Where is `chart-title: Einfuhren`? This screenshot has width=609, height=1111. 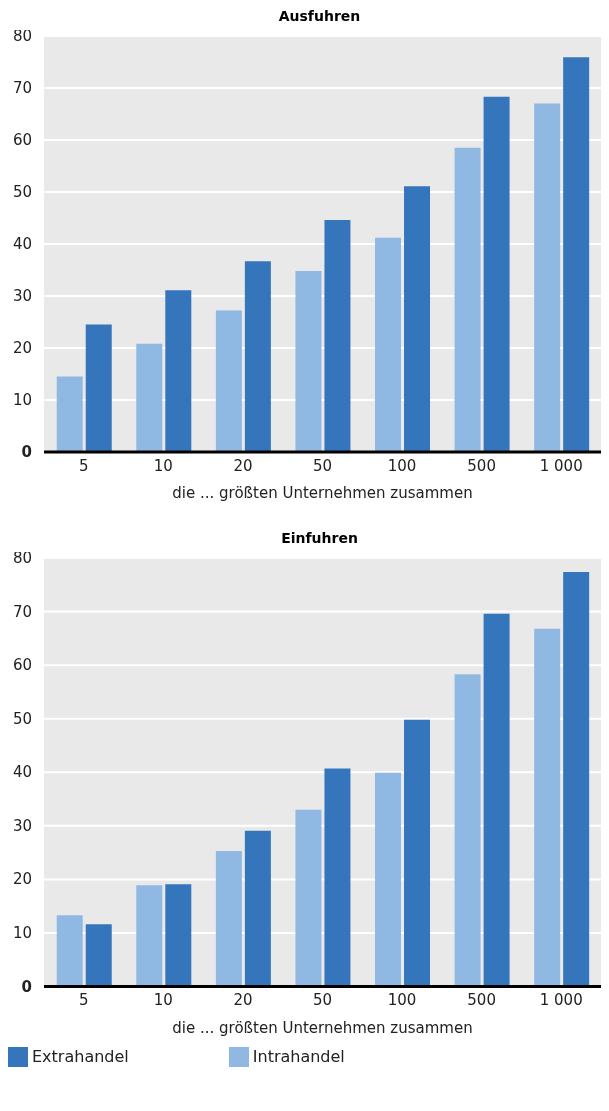 chart-title: Einfuhren is located at coordinates (319, 538).